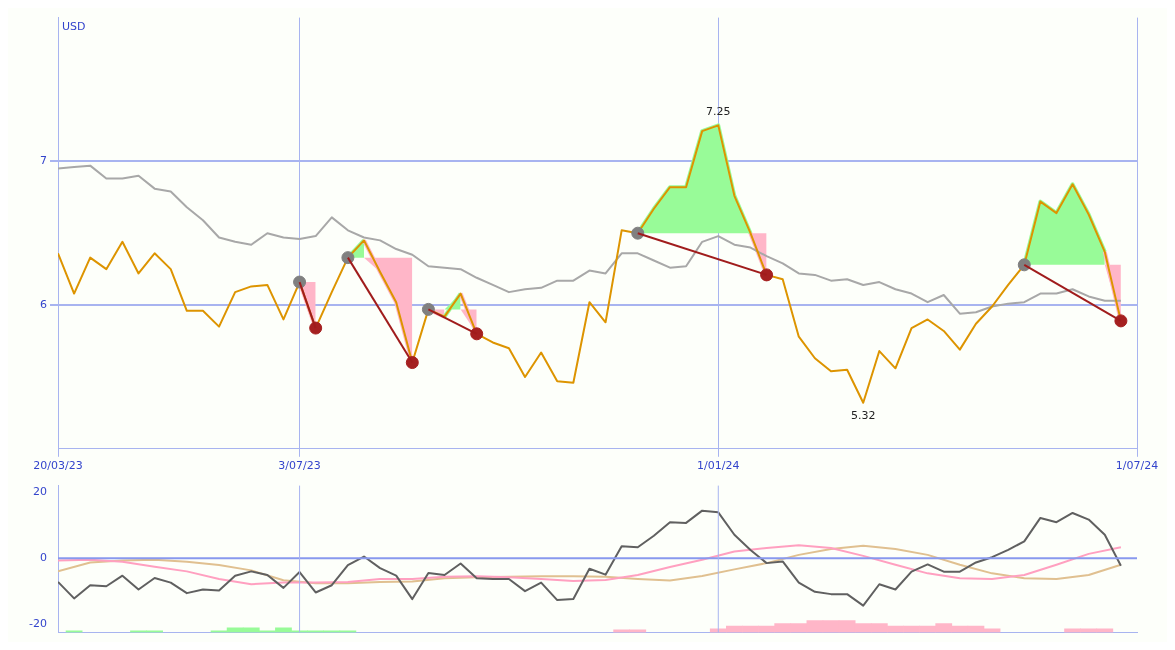  Describe the element at coordinates (863, 416) in the screenshot. I see `annotation: 5.32` at that location.